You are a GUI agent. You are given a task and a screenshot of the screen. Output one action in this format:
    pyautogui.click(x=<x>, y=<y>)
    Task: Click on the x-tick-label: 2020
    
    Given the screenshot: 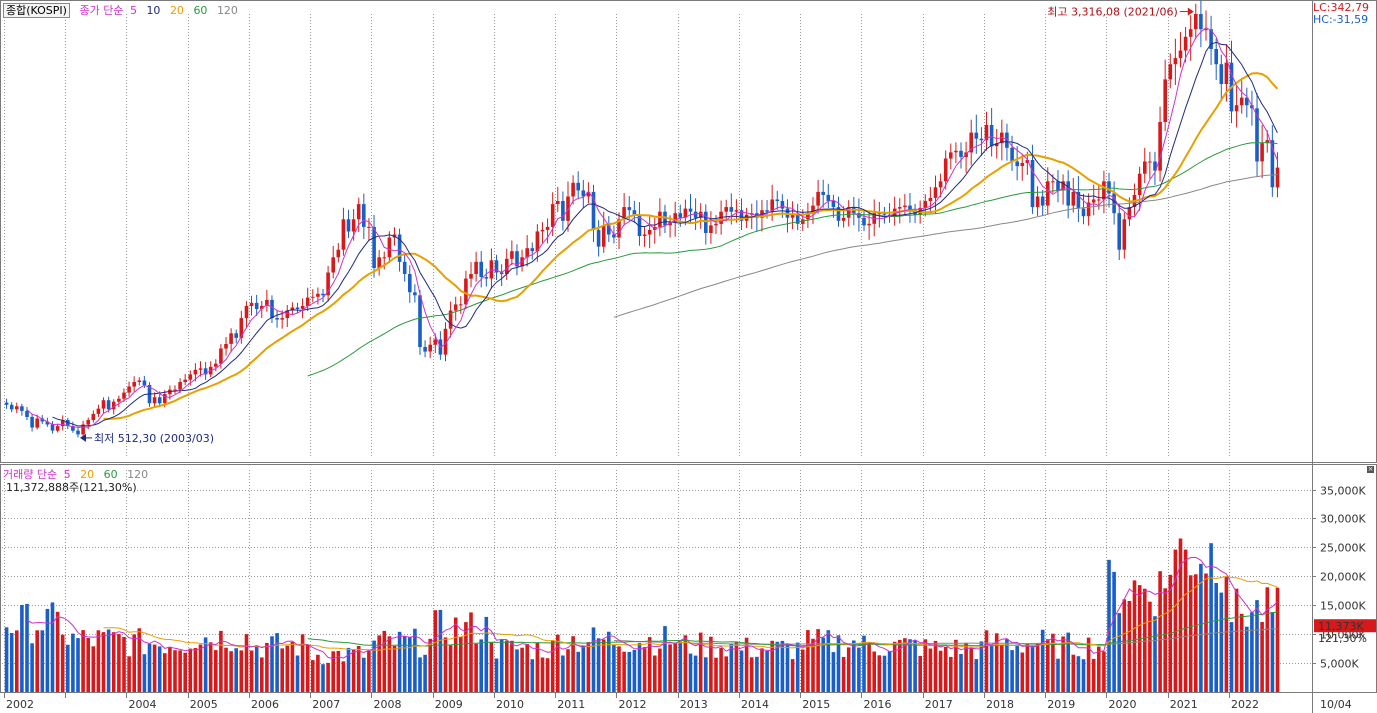 What is the action you would take?
    pyautogui.click(x=1122, y=704)
    